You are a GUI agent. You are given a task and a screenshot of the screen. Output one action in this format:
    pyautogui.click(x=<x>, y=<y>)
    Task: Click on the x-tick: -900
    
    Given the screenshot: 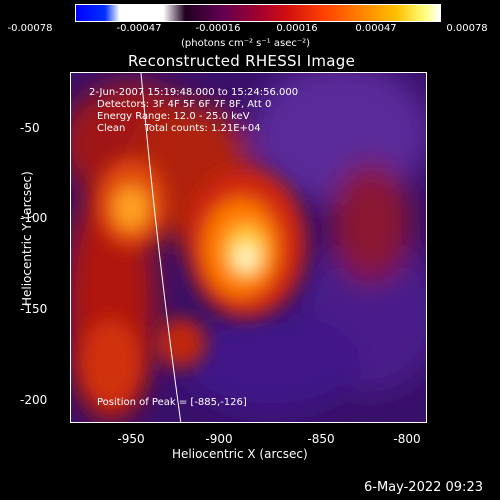 What is the action you would take?
    pyautogui.click(x=219, y=439)
    